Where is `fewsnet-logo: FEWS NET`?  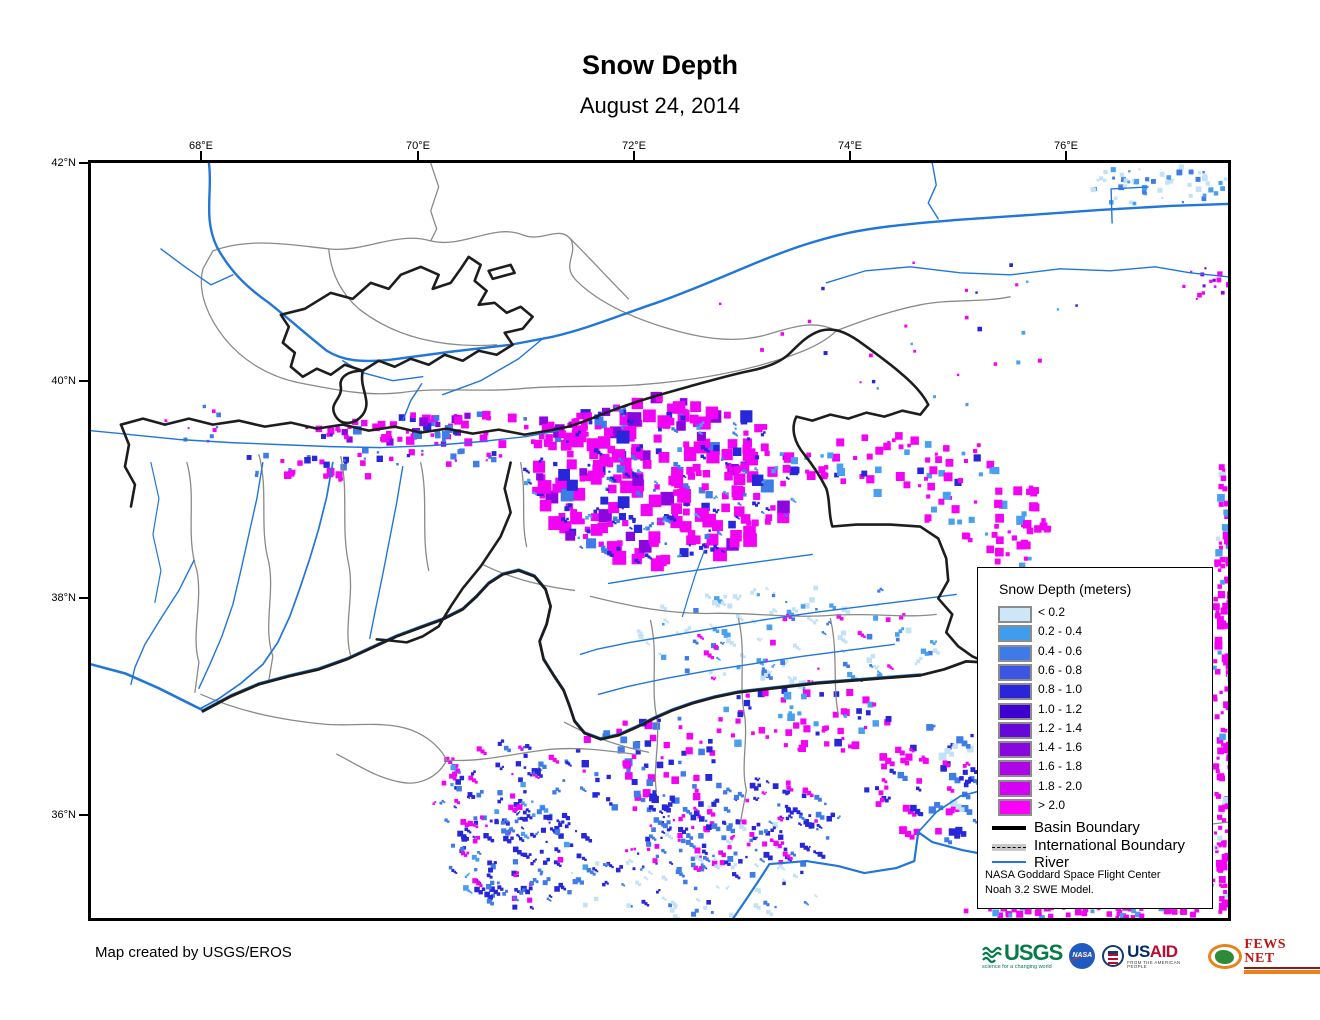
fewsnet-logo: FEWS NET is located at coordinates (1264, 955).